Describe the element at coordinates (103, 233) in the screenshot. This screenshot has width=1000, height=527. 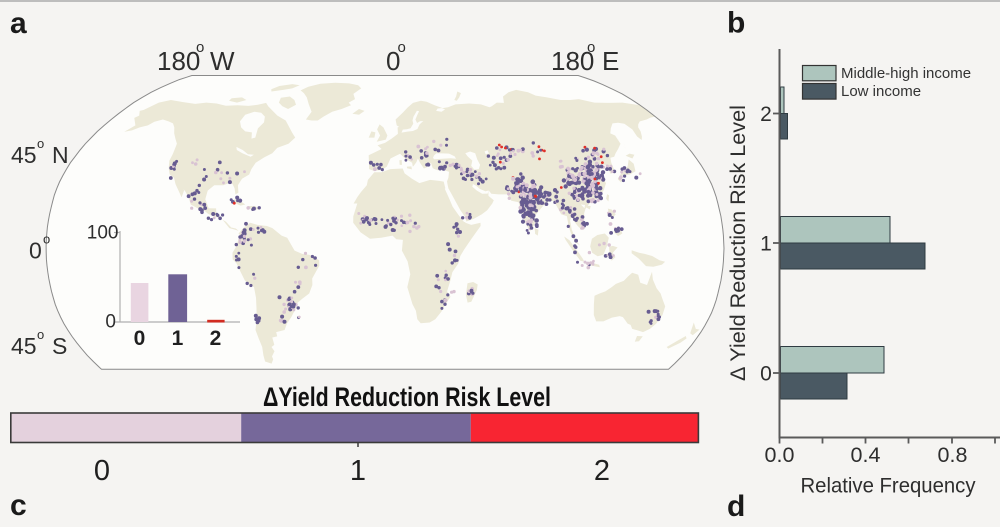
I see `svg-text: 100` at that location.